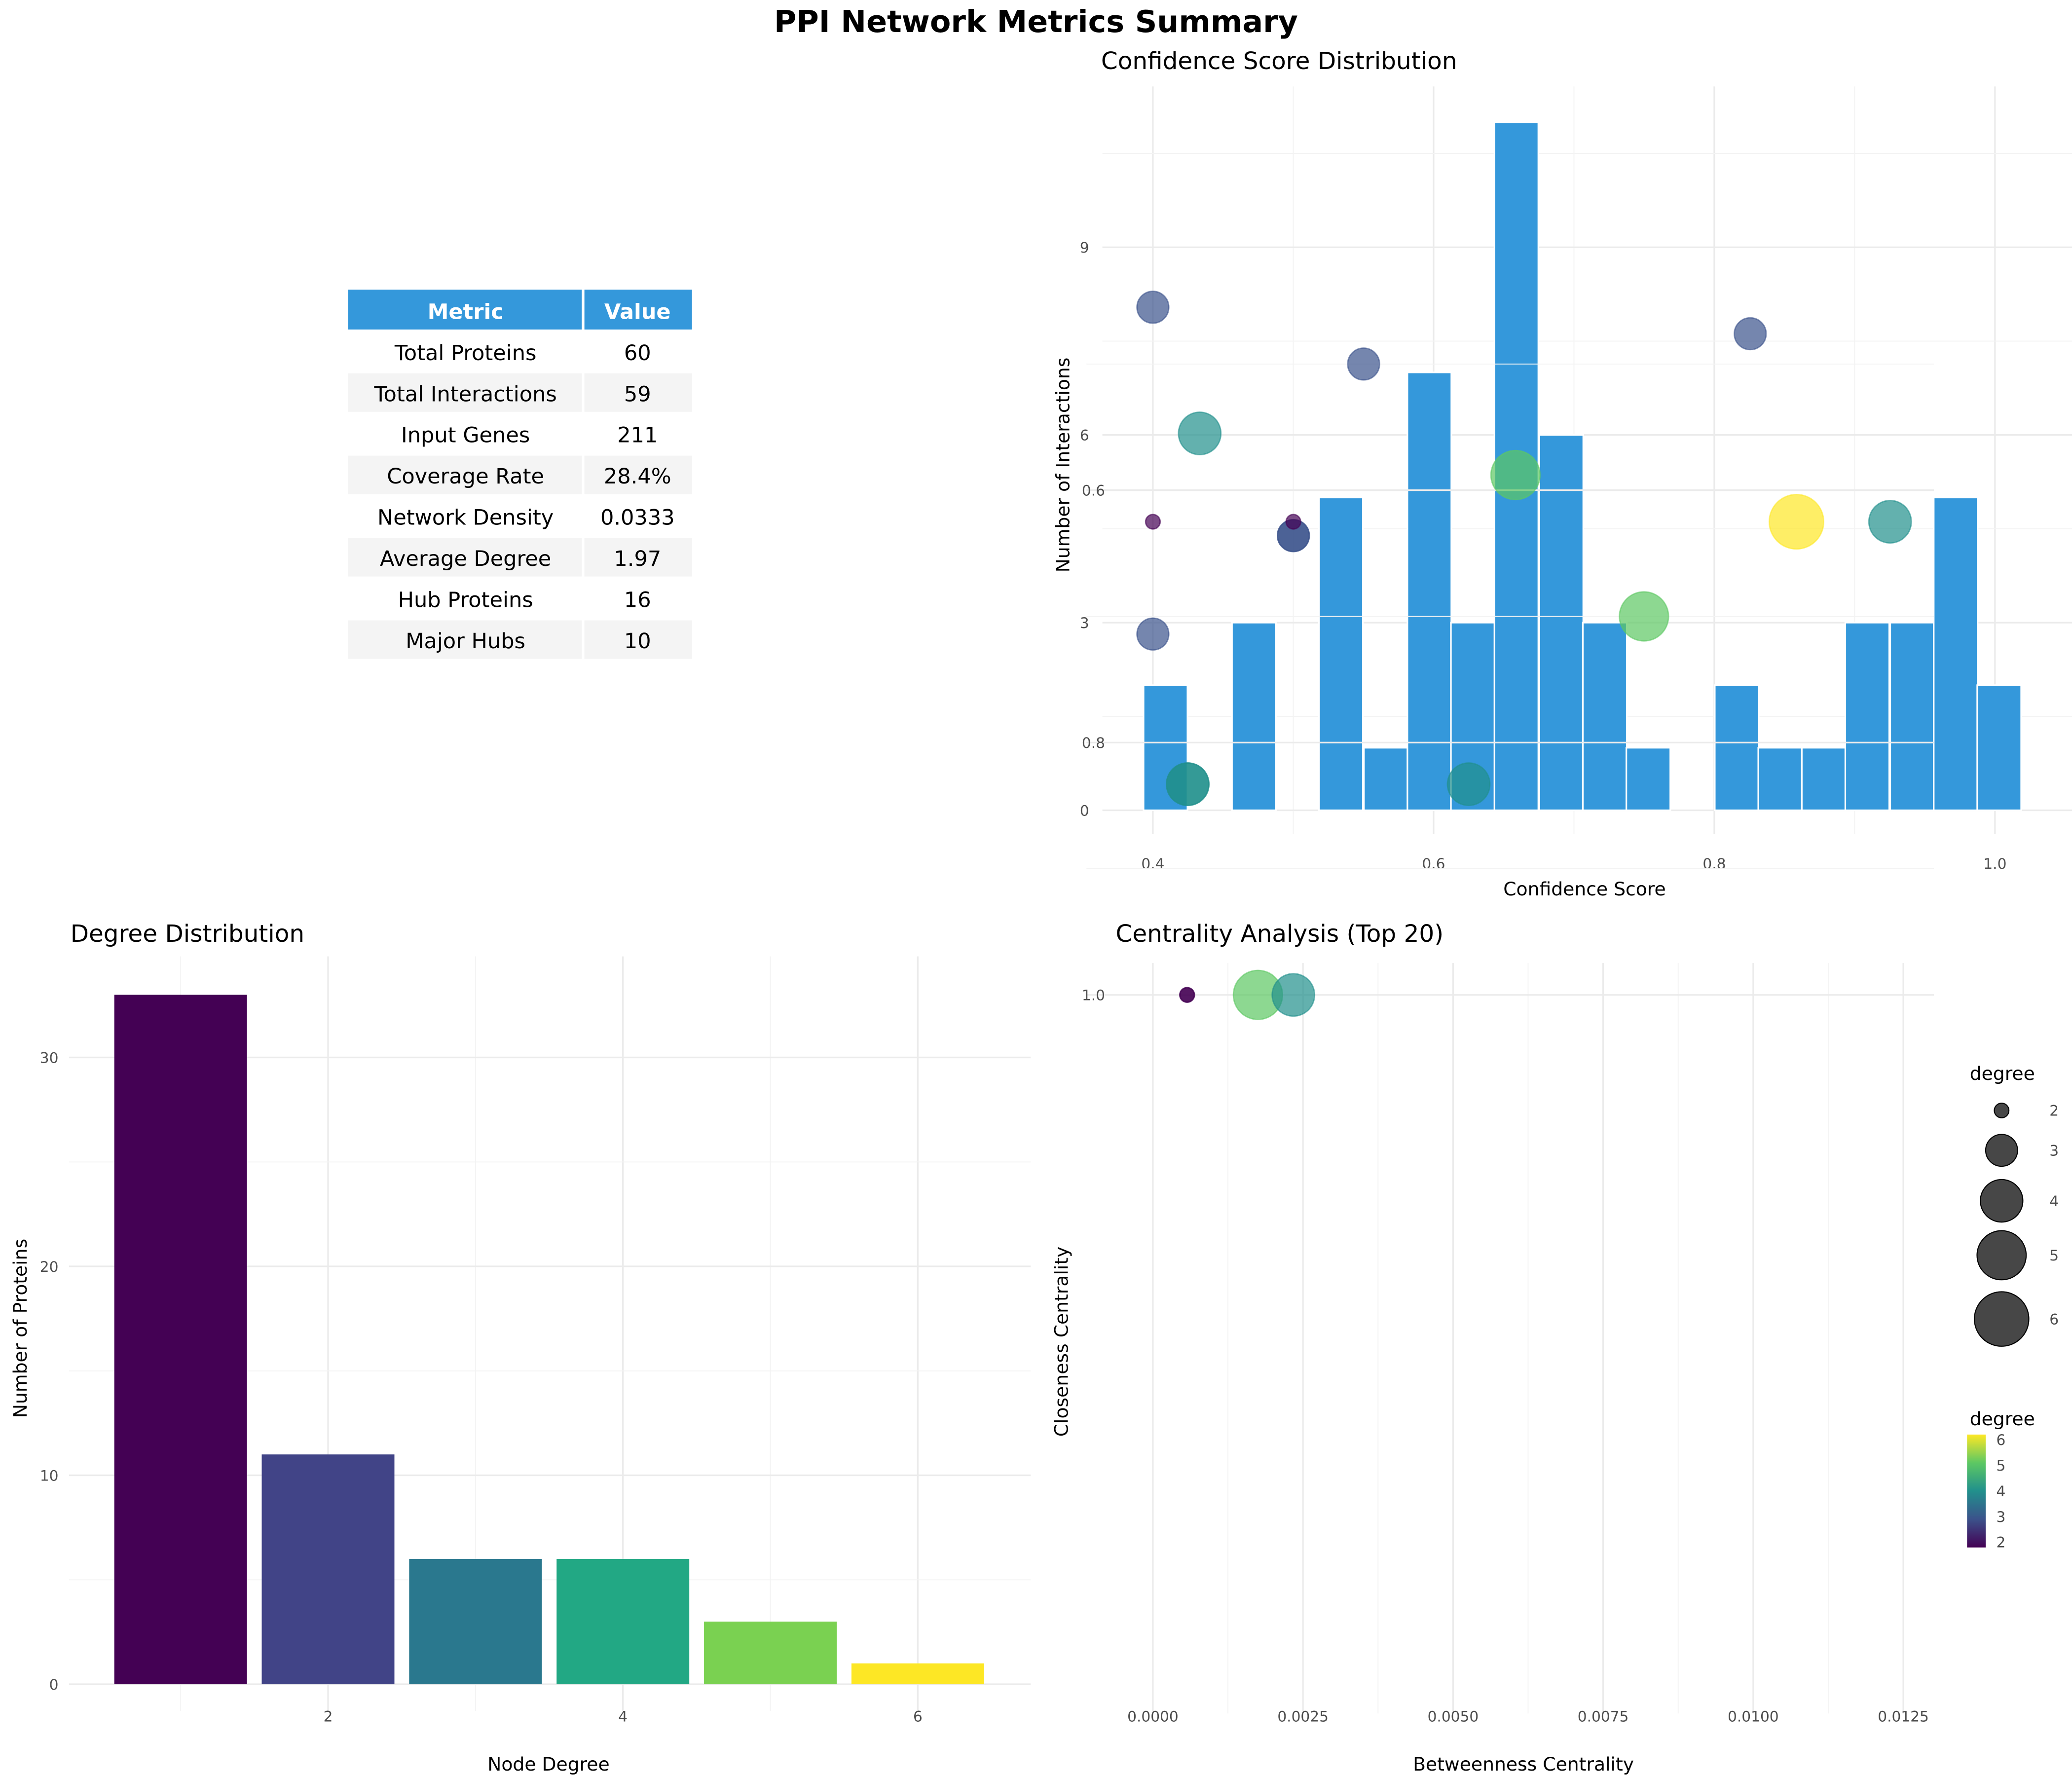 The height and width of the screenshot is (1776, 2072). What do you see at coordinates (1084, 436) in the screenshot?
I see `hist-ytick: 6` at bounding box center [1084, 436].